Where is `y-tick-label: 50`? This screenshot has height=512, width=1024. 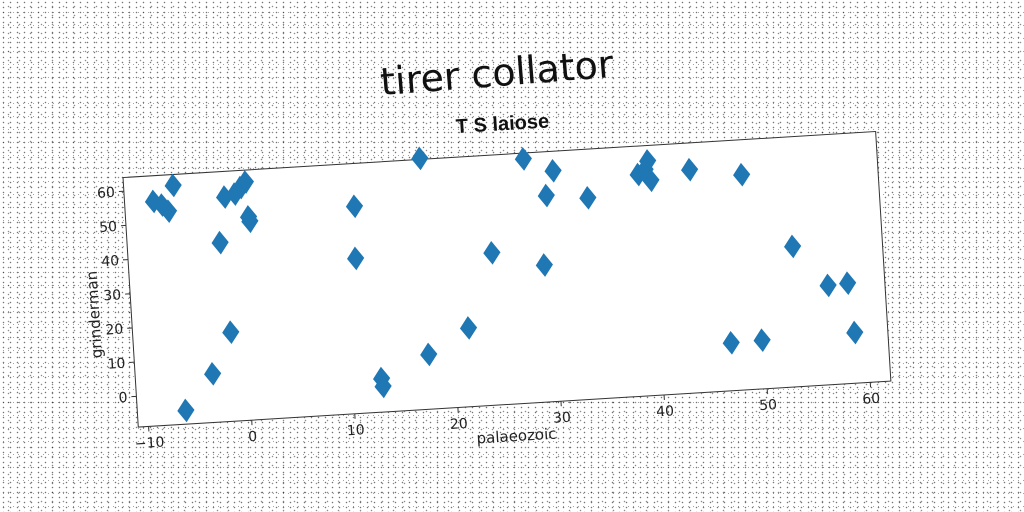 y-tick-label: 50 is located at coordinates (108, 227).